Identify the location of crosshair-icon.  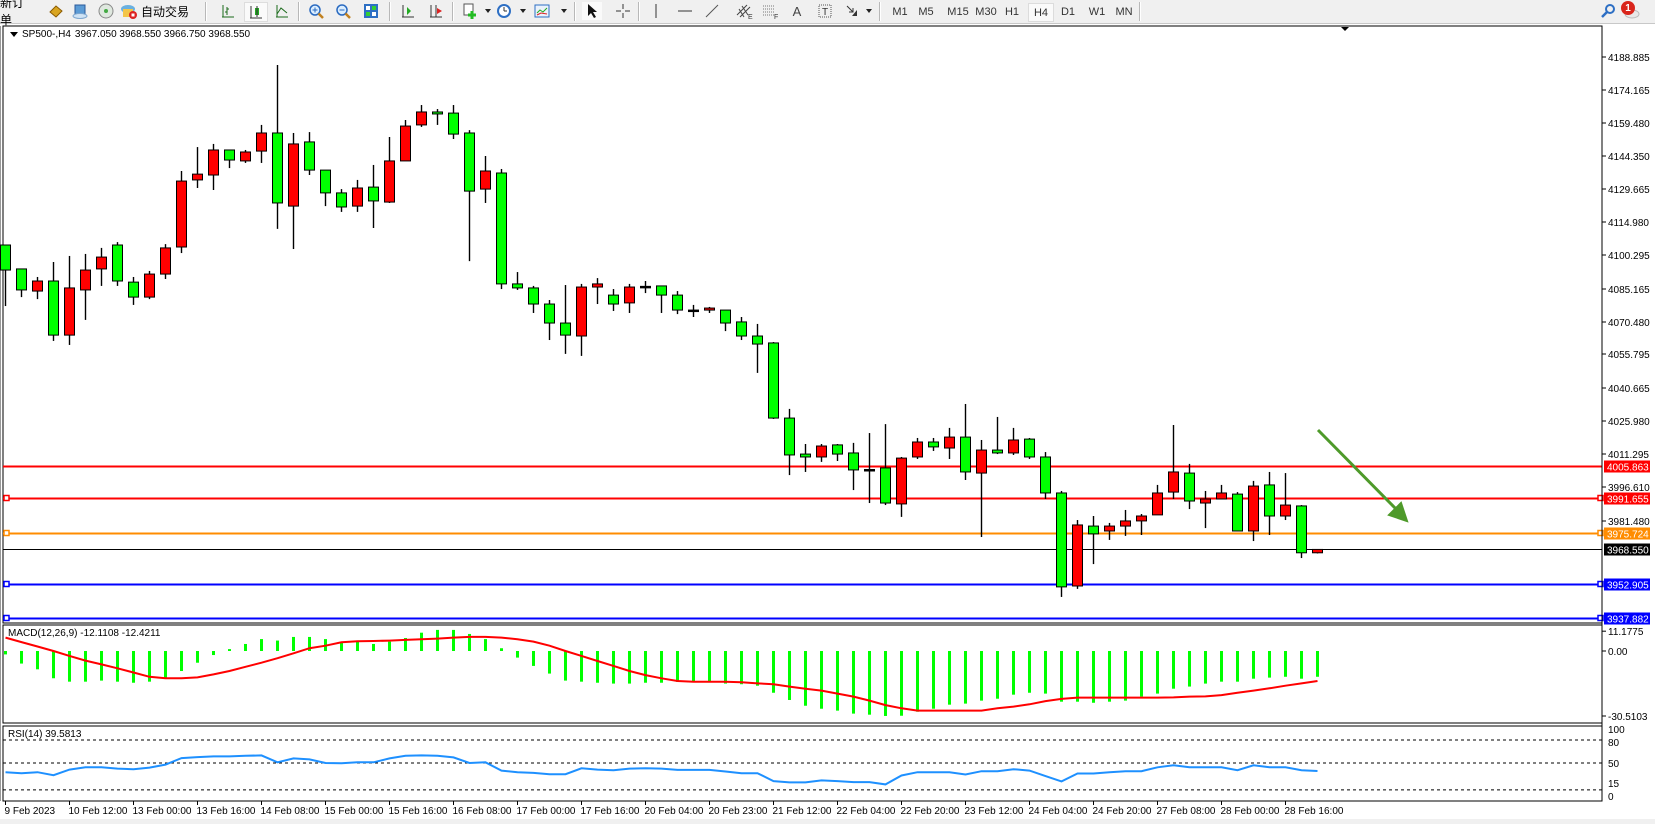
(623, 11).